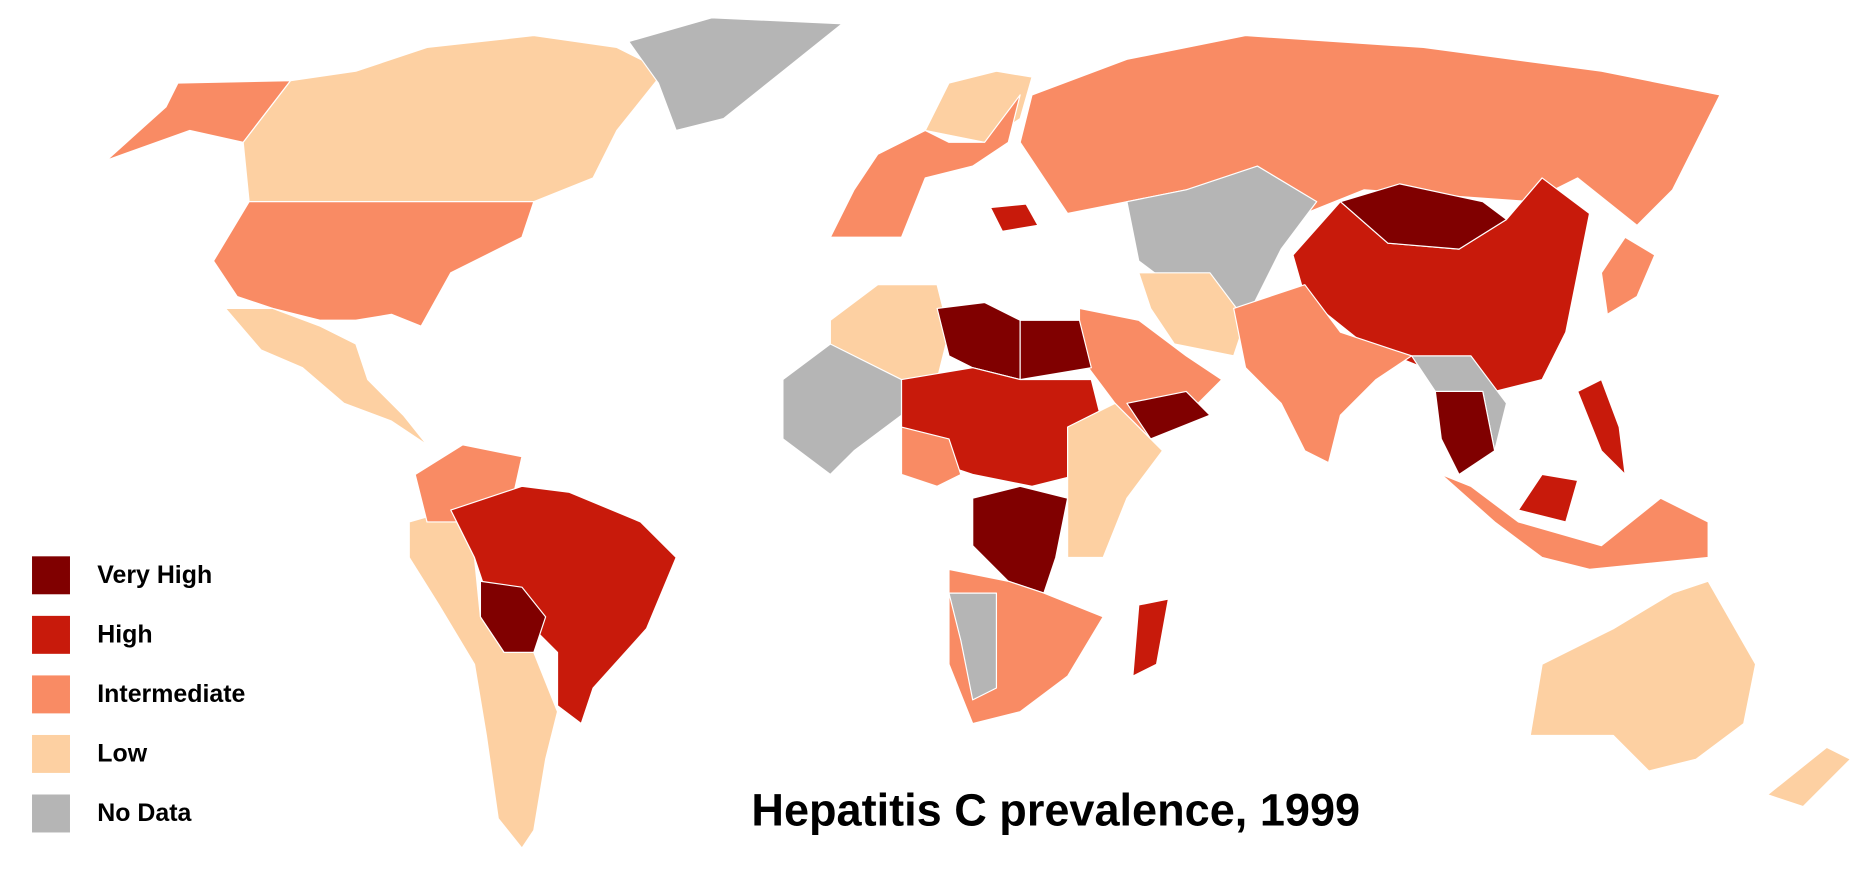 This screenshot has width=1860, height=883. Describe the element at coordinates (171, 694) in the screenshot. I see `legend-label: Intermediate` at that location.